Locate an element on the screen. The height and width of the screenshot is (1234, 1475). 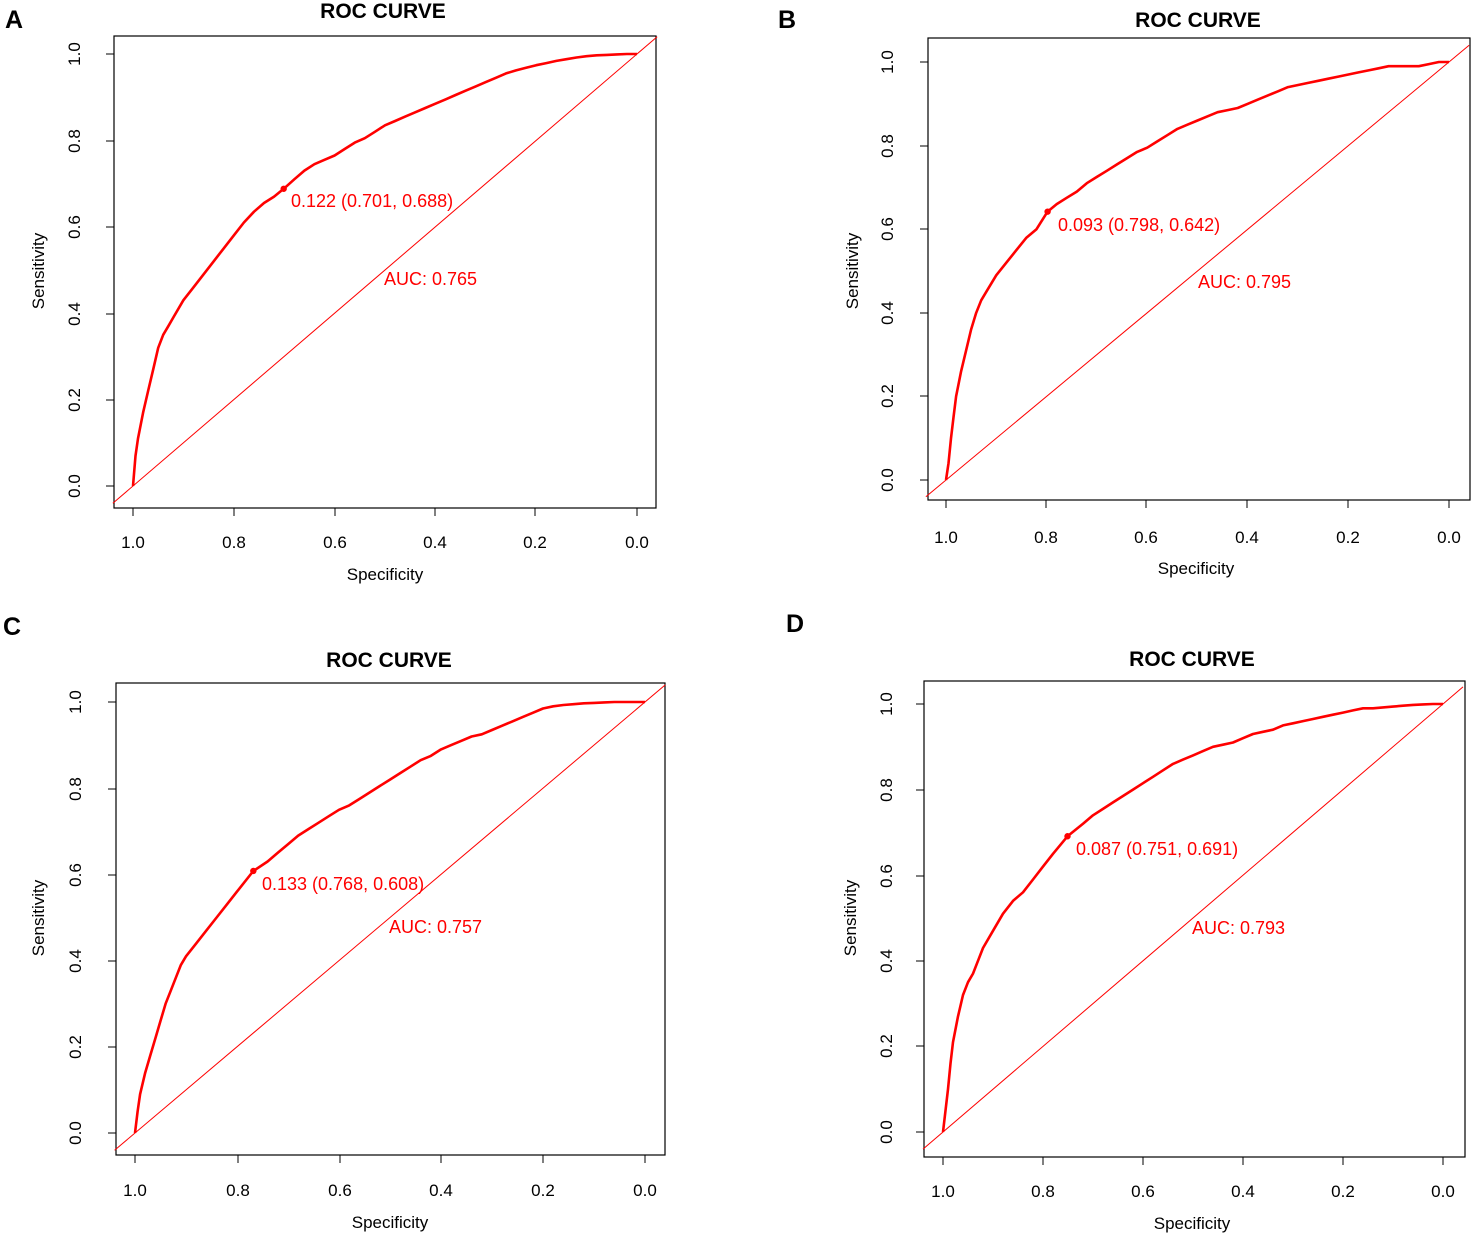
threshold-label: 0.087 (0.751, 0.691) is located at coordinates (1157, 849).